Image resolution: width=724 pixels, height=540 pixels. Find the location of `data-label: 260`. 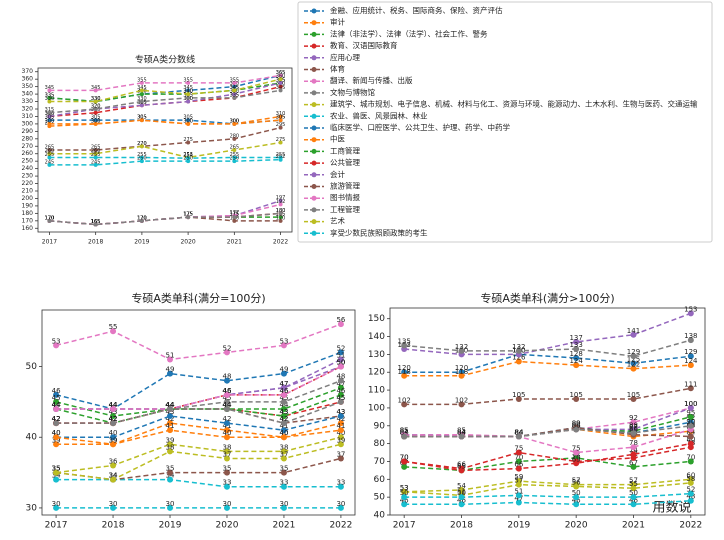

data-label: 260 is located at coordinates (96, 151).